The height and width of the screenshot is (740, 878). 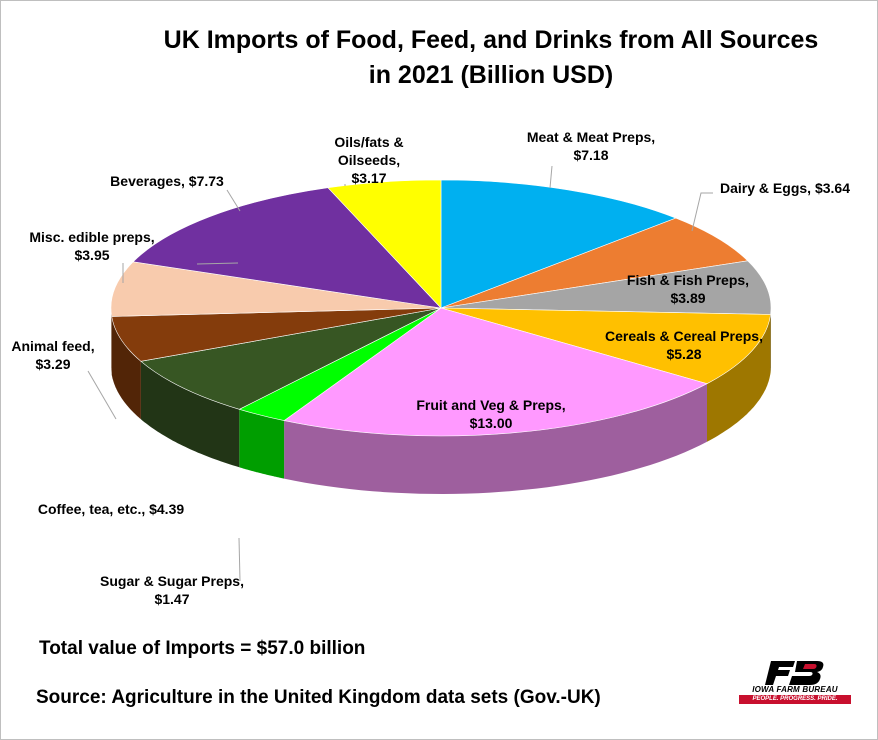 What do you see at coordinates (92, 246) in the screenshot?
I see `label-misc: Misc. edible preps, $3.95` at bounding box center [92, 246].